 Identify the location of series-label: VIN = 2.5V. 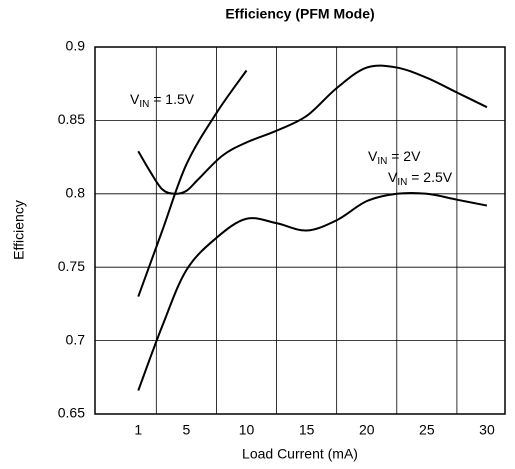
(420, 178).